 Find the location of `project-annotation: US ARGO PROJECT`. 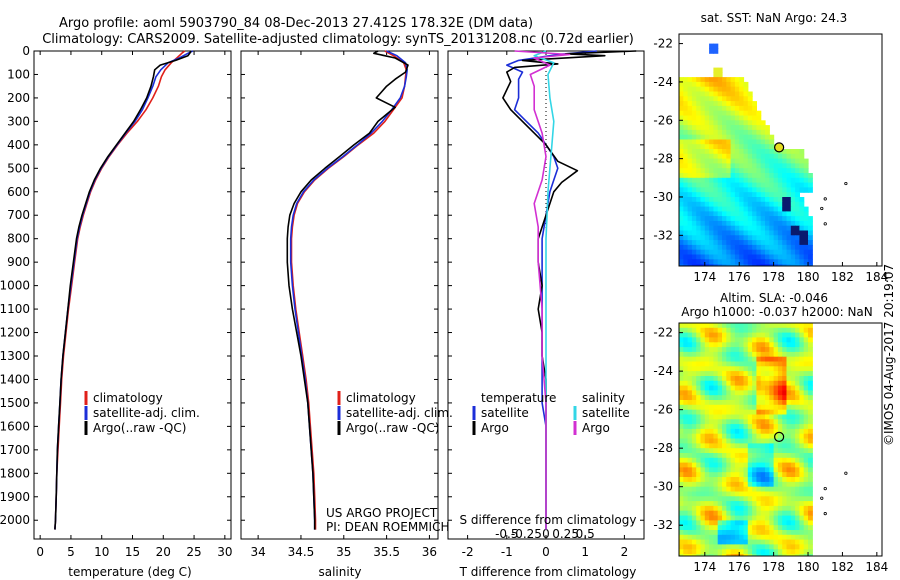

project-annotation: US ARGO PROJECT is located at coordinates (382, 513).